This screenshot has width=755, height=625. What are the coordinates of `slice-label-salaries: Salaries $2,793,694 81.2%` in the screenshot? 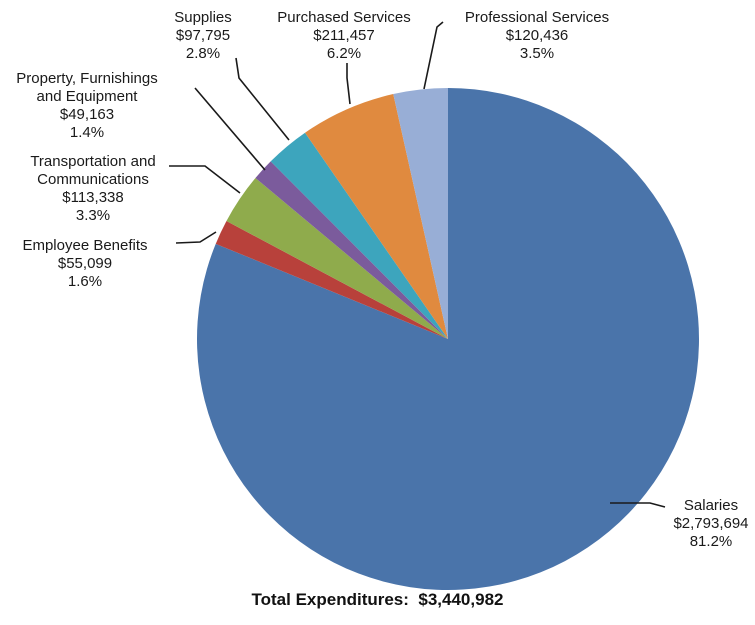 It's located at (710, 523).